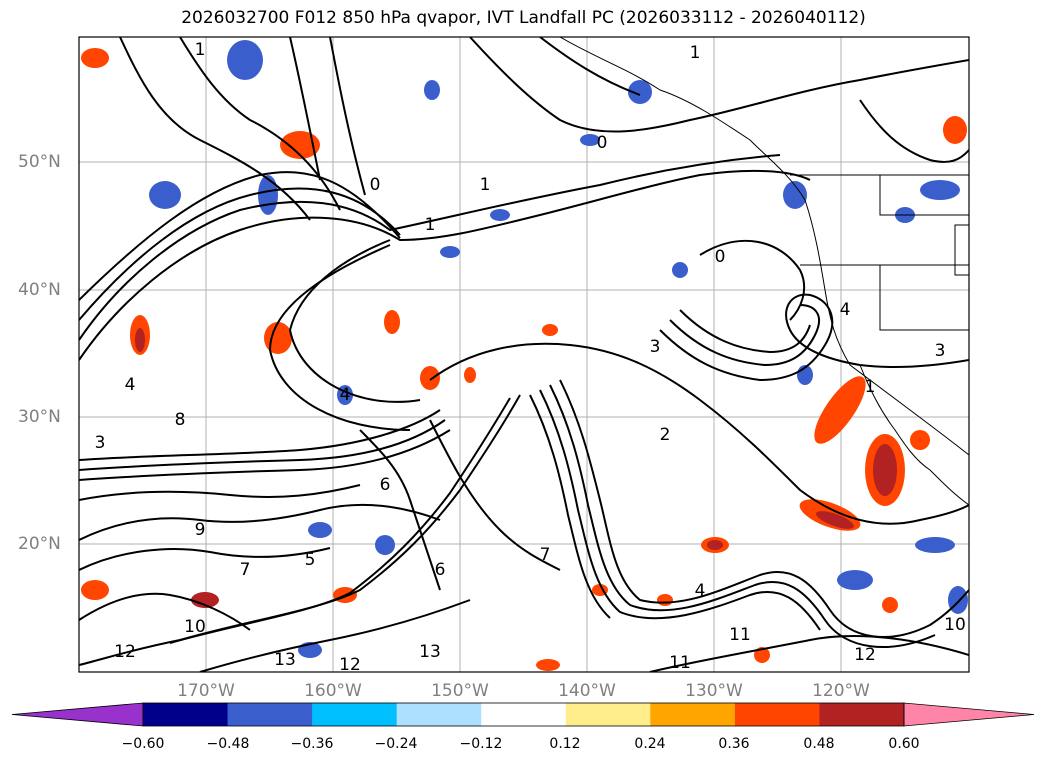 This screenshot has width=1047, height=765. Describe the element at coordinates (819, 744) in the screenshot. I see `colorbar-tick: 0.48` at that location.